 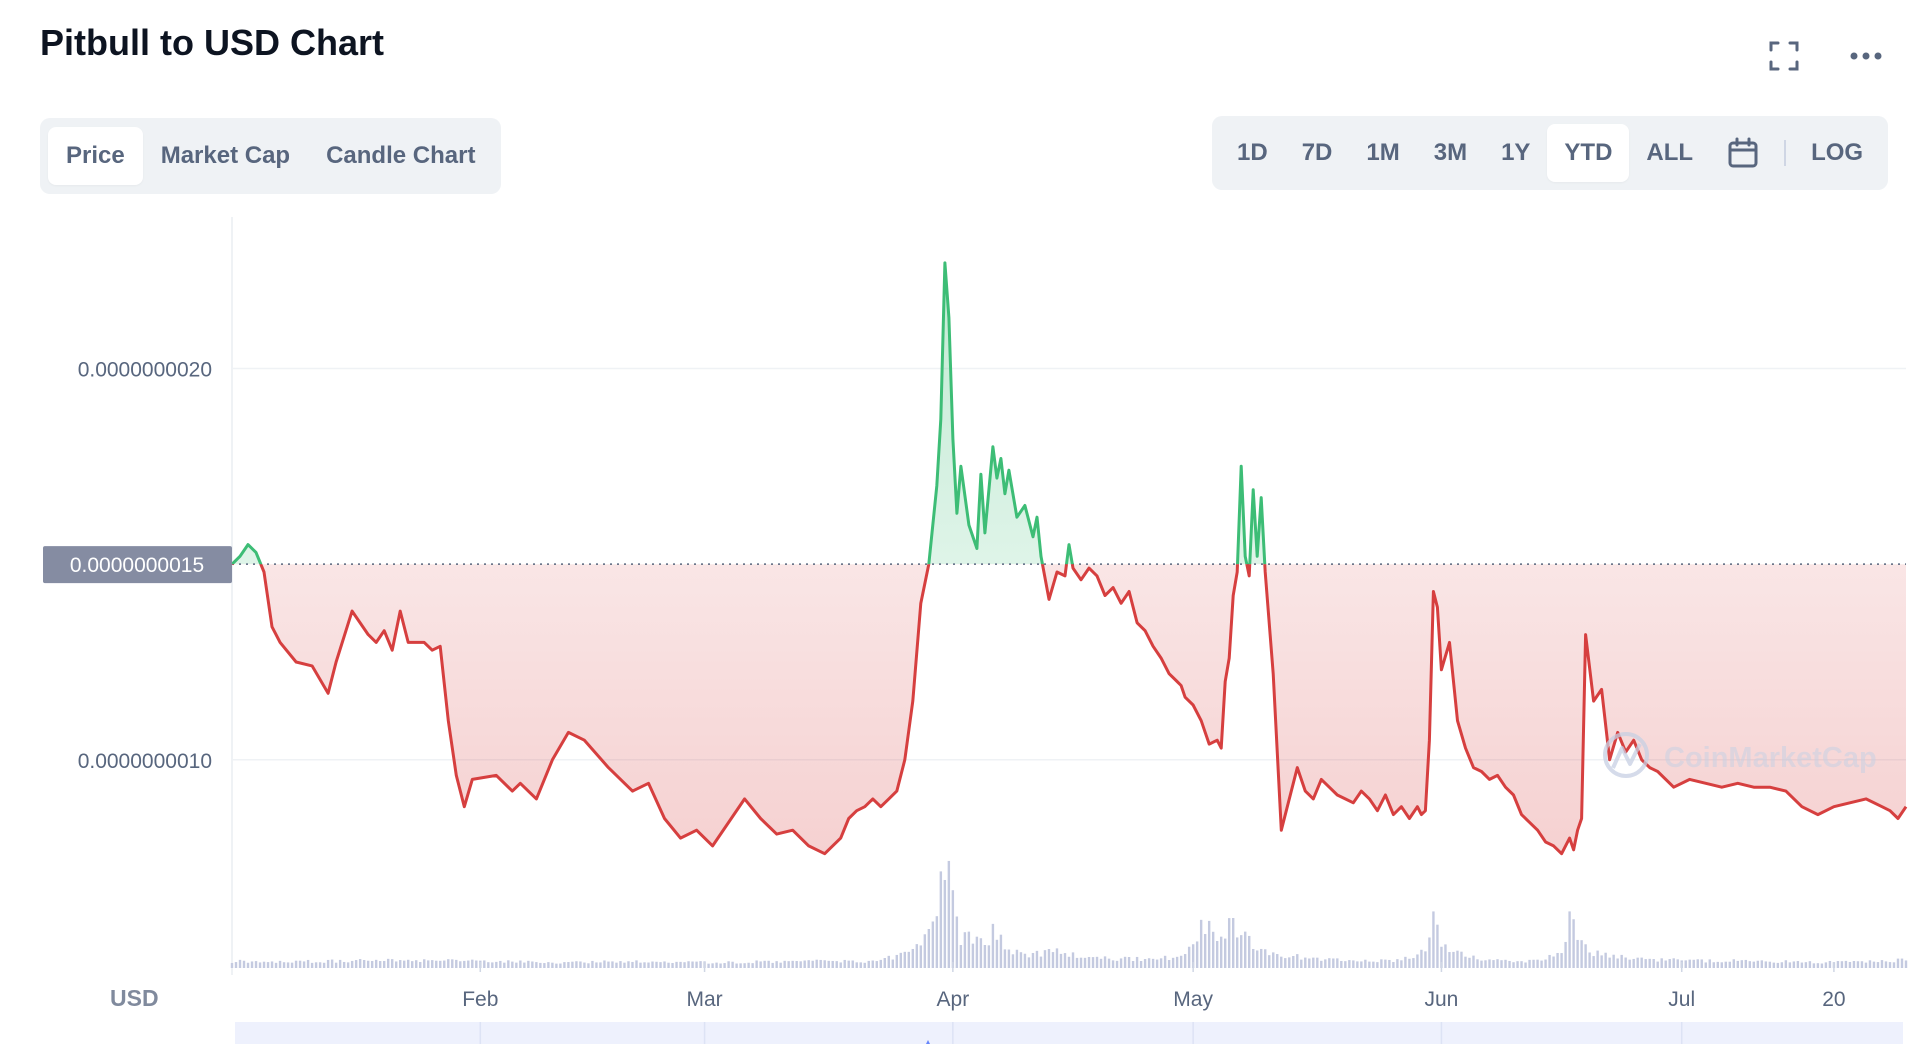 I want to click on x-tick-label: Jun, so click(x=1442, y=999).